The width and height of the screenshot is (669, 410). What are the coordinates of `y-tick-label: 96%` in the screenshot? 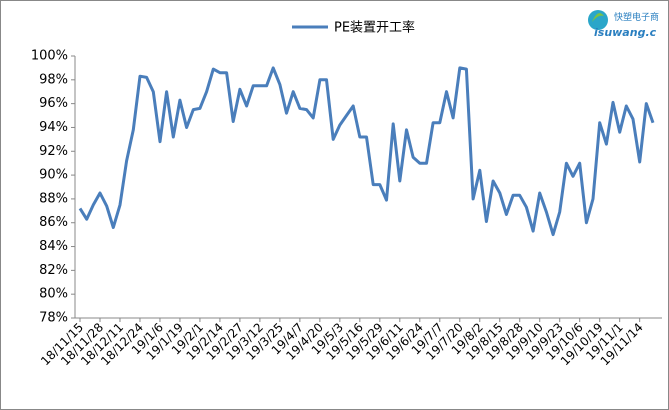 It's located at (53, 103).